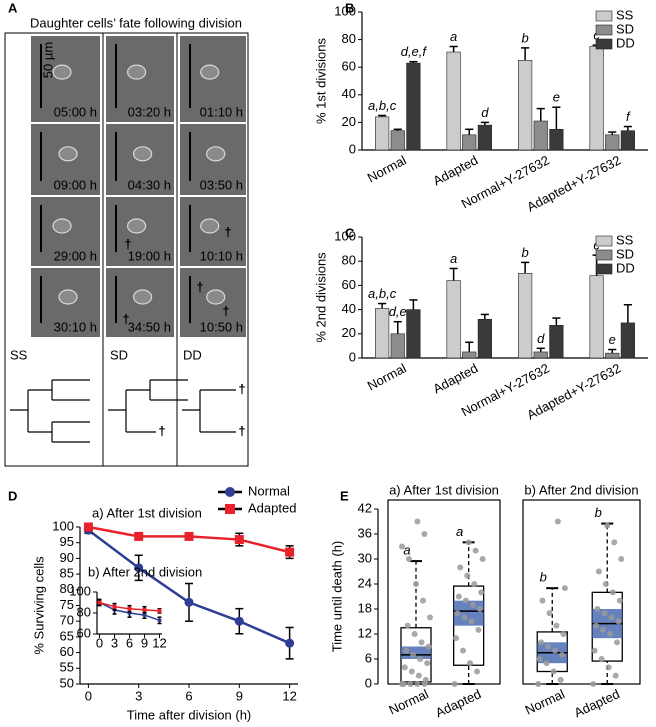 The image size is (656, 727). What do you see at coordinates (38, 605) in the screenshot?
I see `y-axis-label: % Surviving cells` at bounding box center [38, 605].